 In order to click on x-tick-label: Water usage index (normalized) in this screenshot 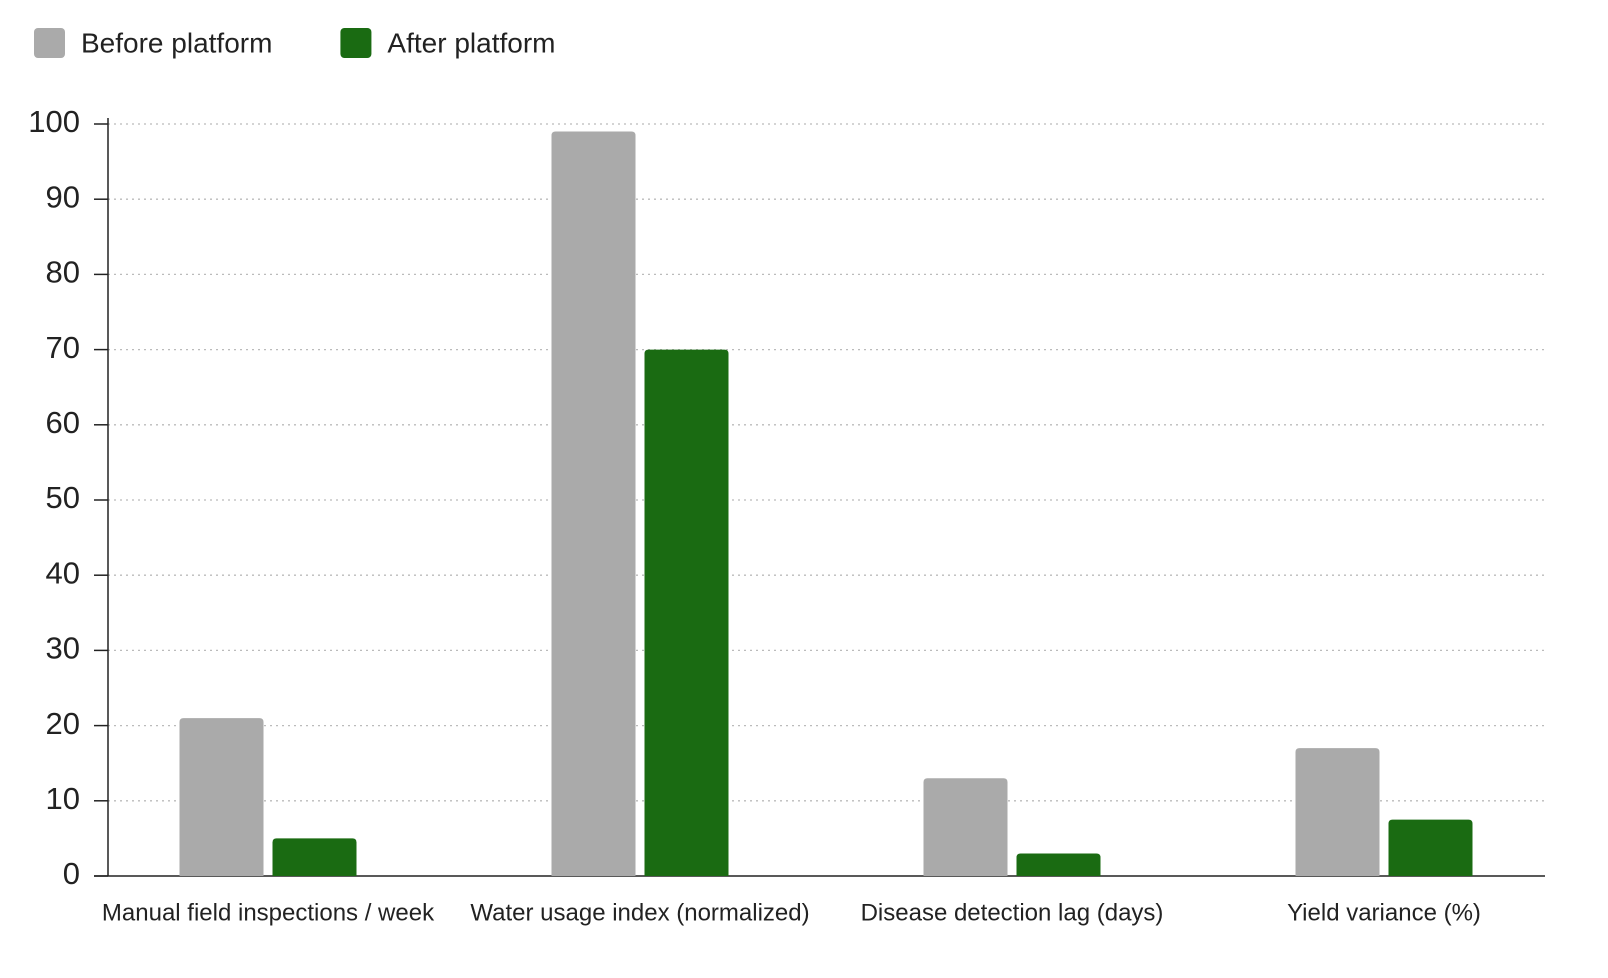, I will do `click(639, 912)`.